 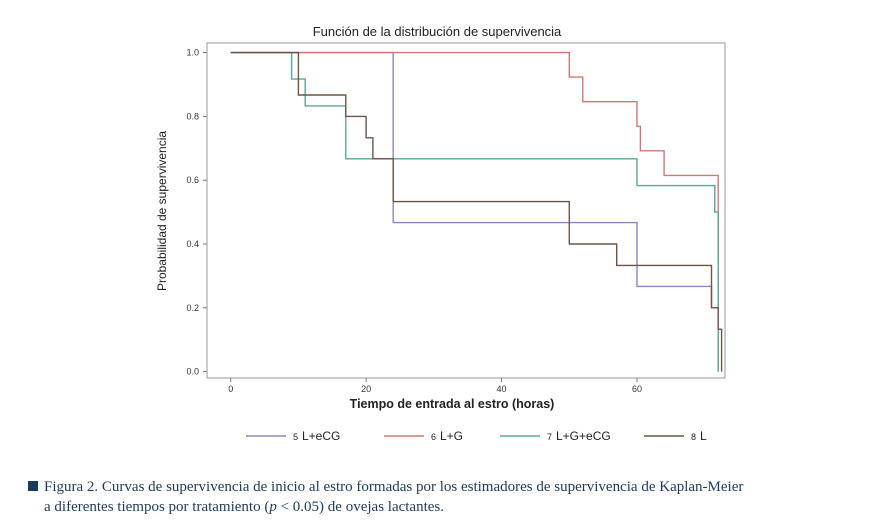 What do you see at coordinates (452, 404) in the screenshot?
I see `x-axis-label: Tiempo de entrada al estro (horas)` at bounding box center [452, 404].